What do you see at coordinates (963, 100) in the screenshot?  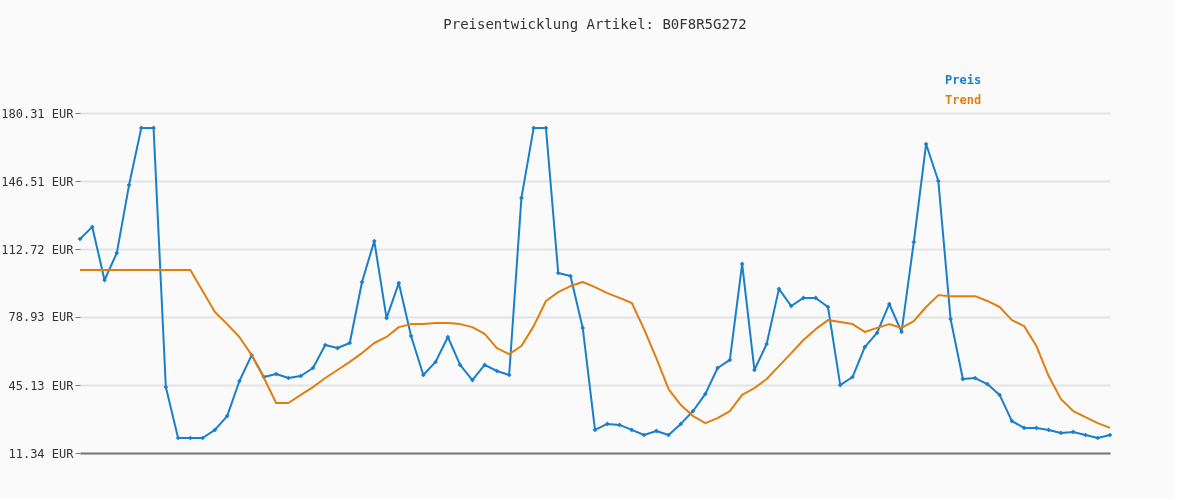 I see `text: Trend` at bounding box center [963, 100].